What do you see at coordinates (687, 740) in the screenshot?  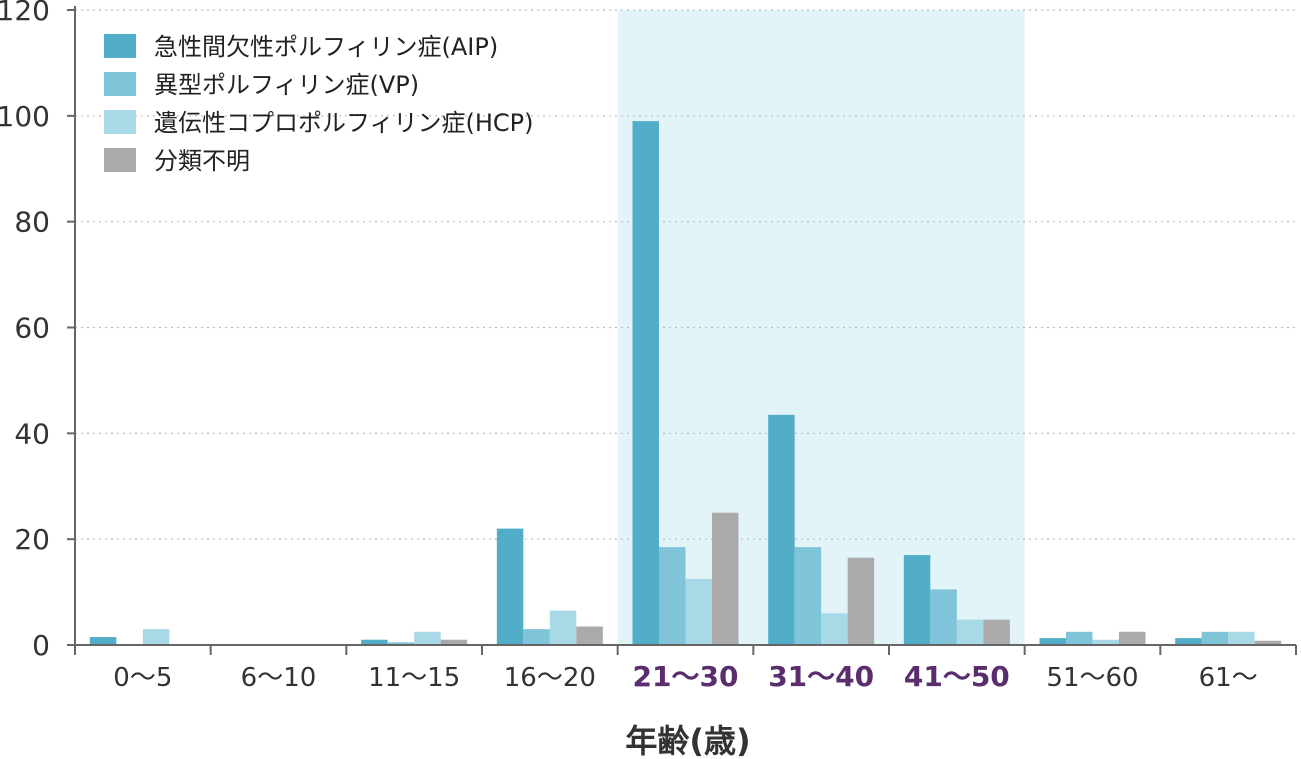 I see `x-axis-label: 年齢(歳)` at bounding box center [687, 740].